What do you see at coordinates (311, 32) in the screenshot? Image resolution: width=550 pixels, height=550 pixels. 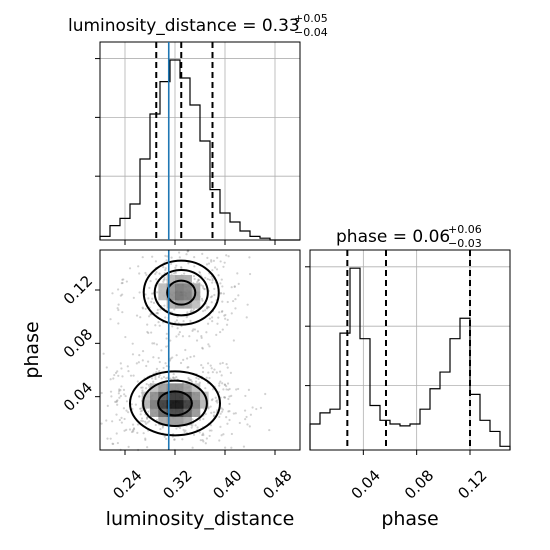 I see `luminosity-distance-title-minus: −0.04` at bounding box center [311, 32].